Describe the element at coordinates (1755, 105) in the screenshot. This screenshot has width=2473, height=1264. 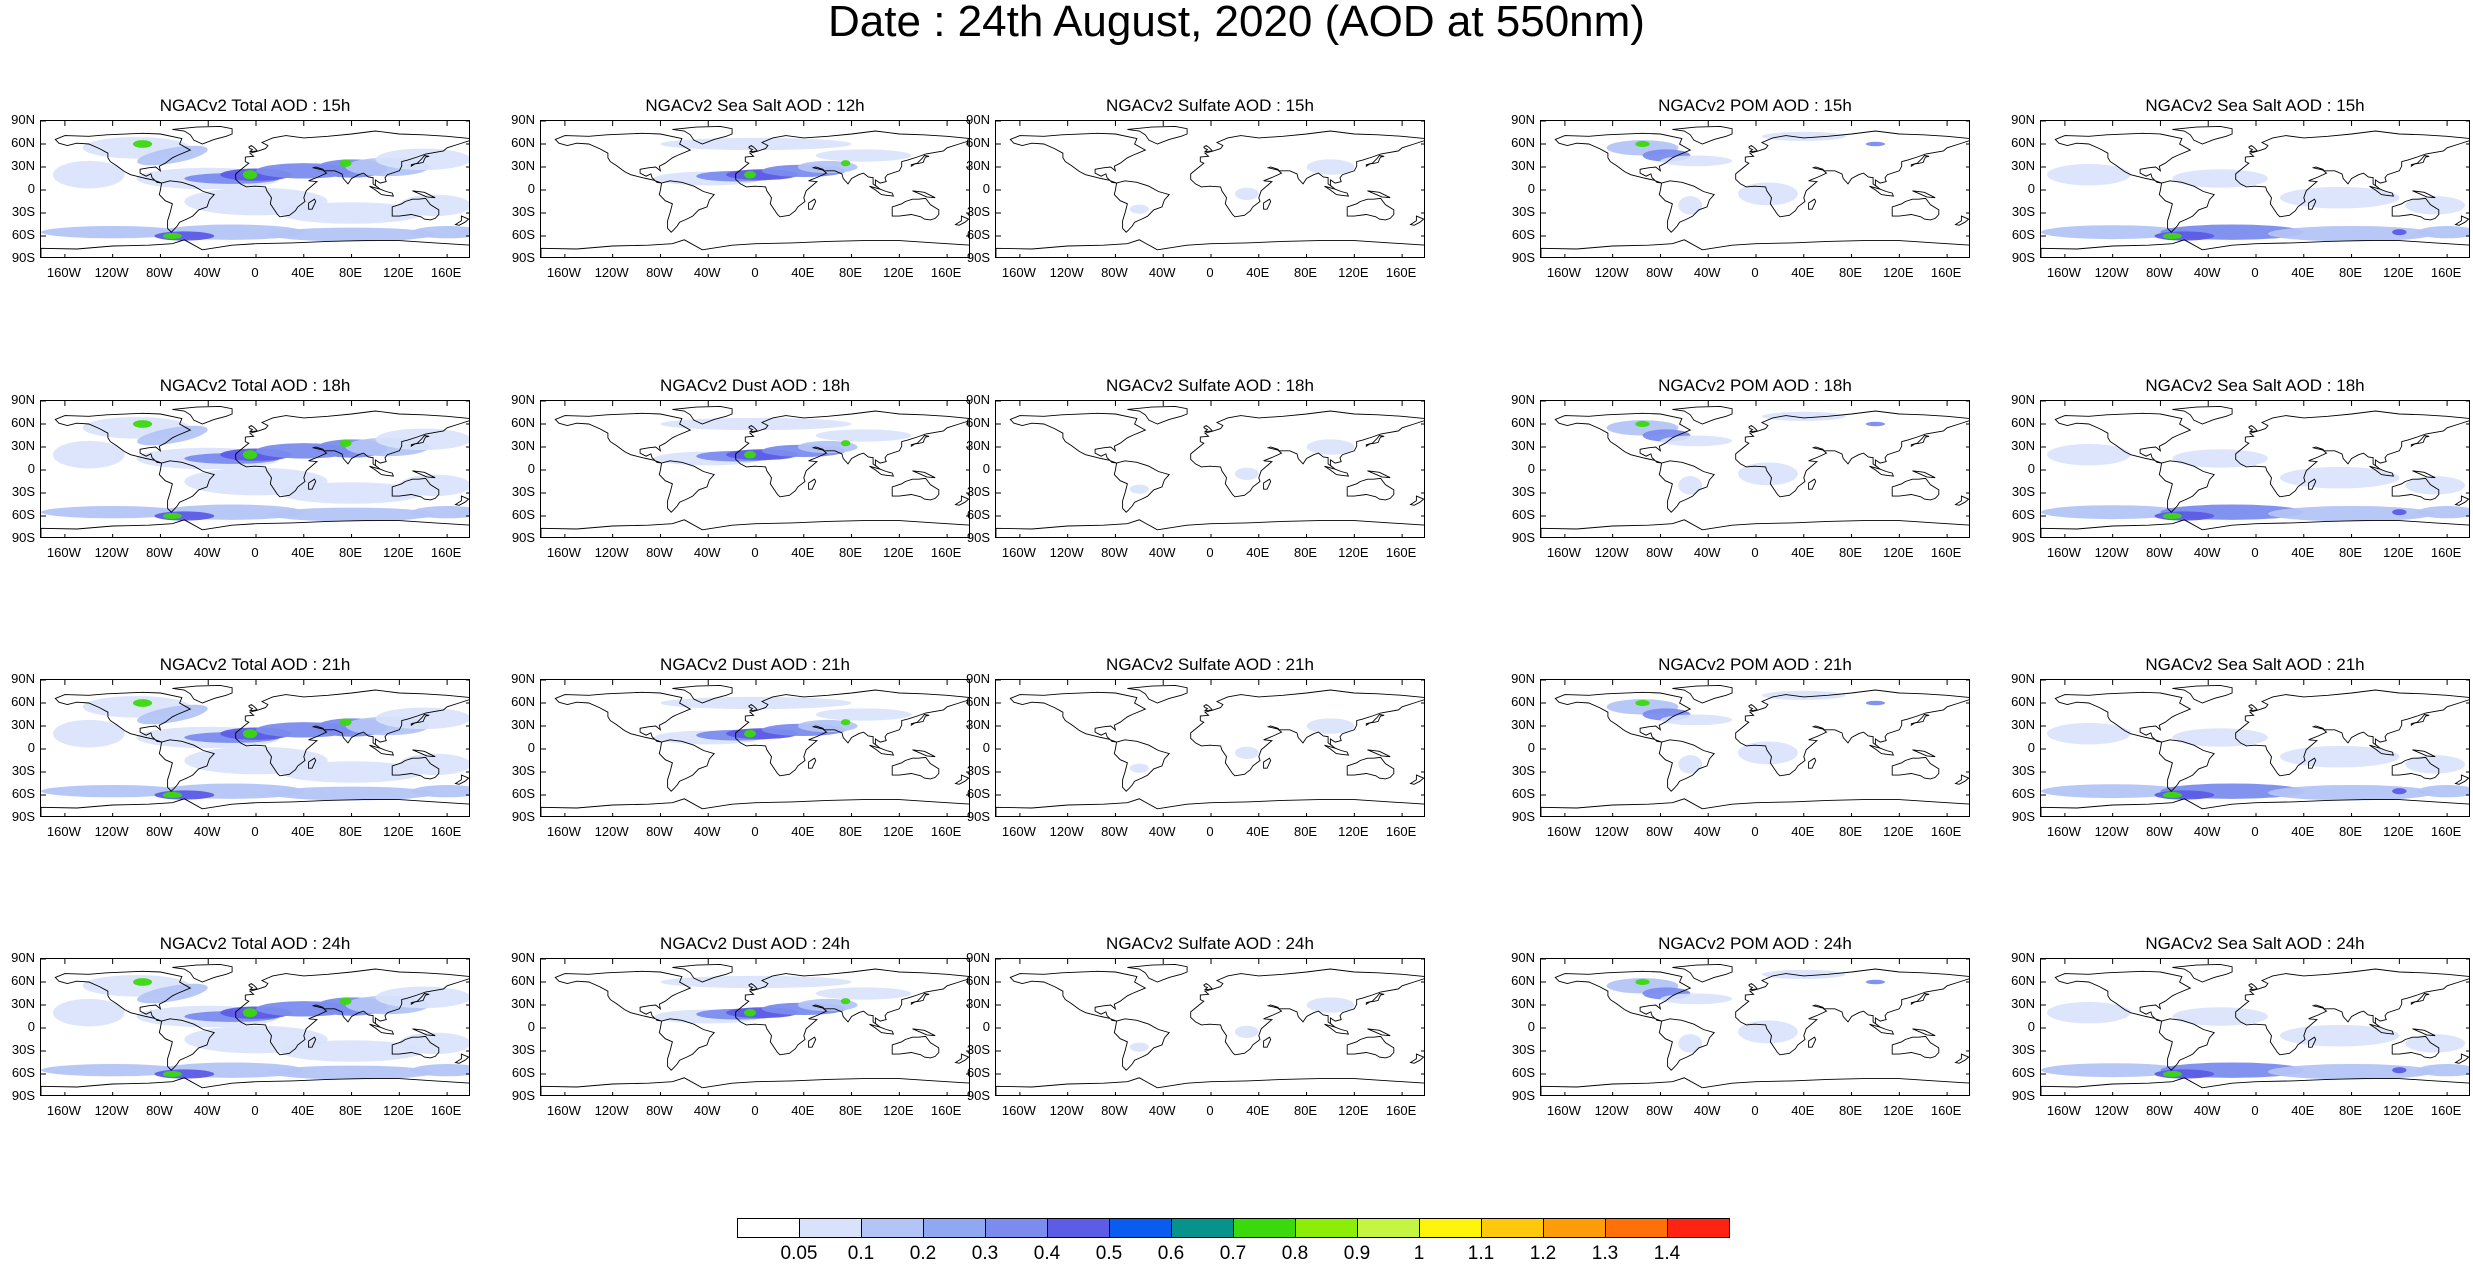
I see `panel-title: NGACv2 POM AOD : 15h` at that location.